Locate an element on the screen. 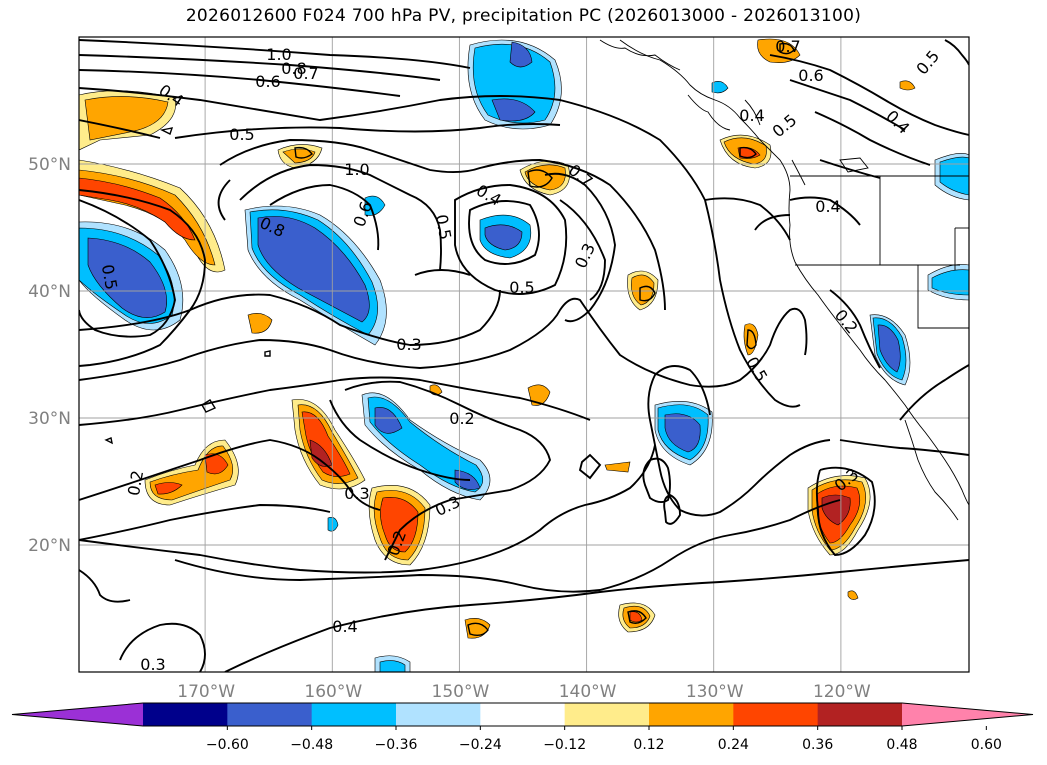 The width and height of the screenshot is (1047, 765). colorbar-outline is located at coordinates (522, 714).